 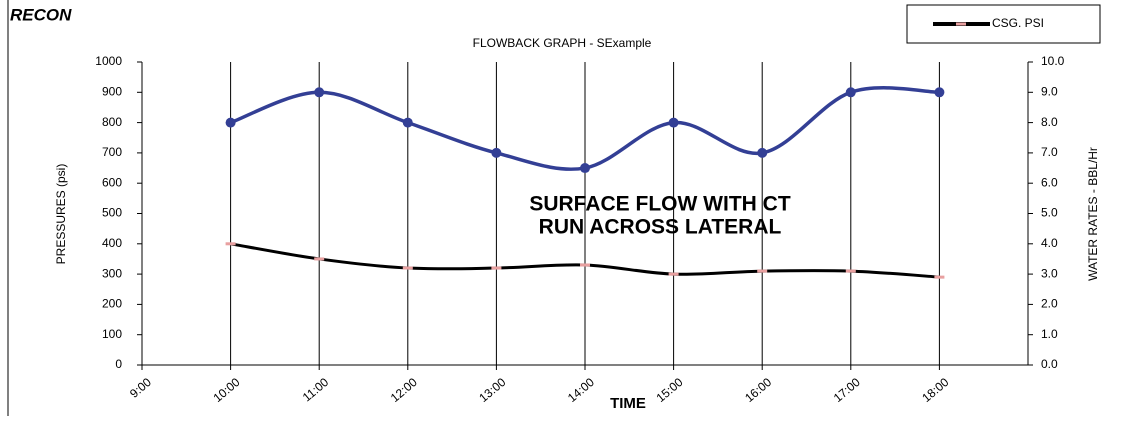 What do you see at coordinates (628, 403) in the screenshot?
I see `x-axis-label: TIME` at bounding box center [628, 403].